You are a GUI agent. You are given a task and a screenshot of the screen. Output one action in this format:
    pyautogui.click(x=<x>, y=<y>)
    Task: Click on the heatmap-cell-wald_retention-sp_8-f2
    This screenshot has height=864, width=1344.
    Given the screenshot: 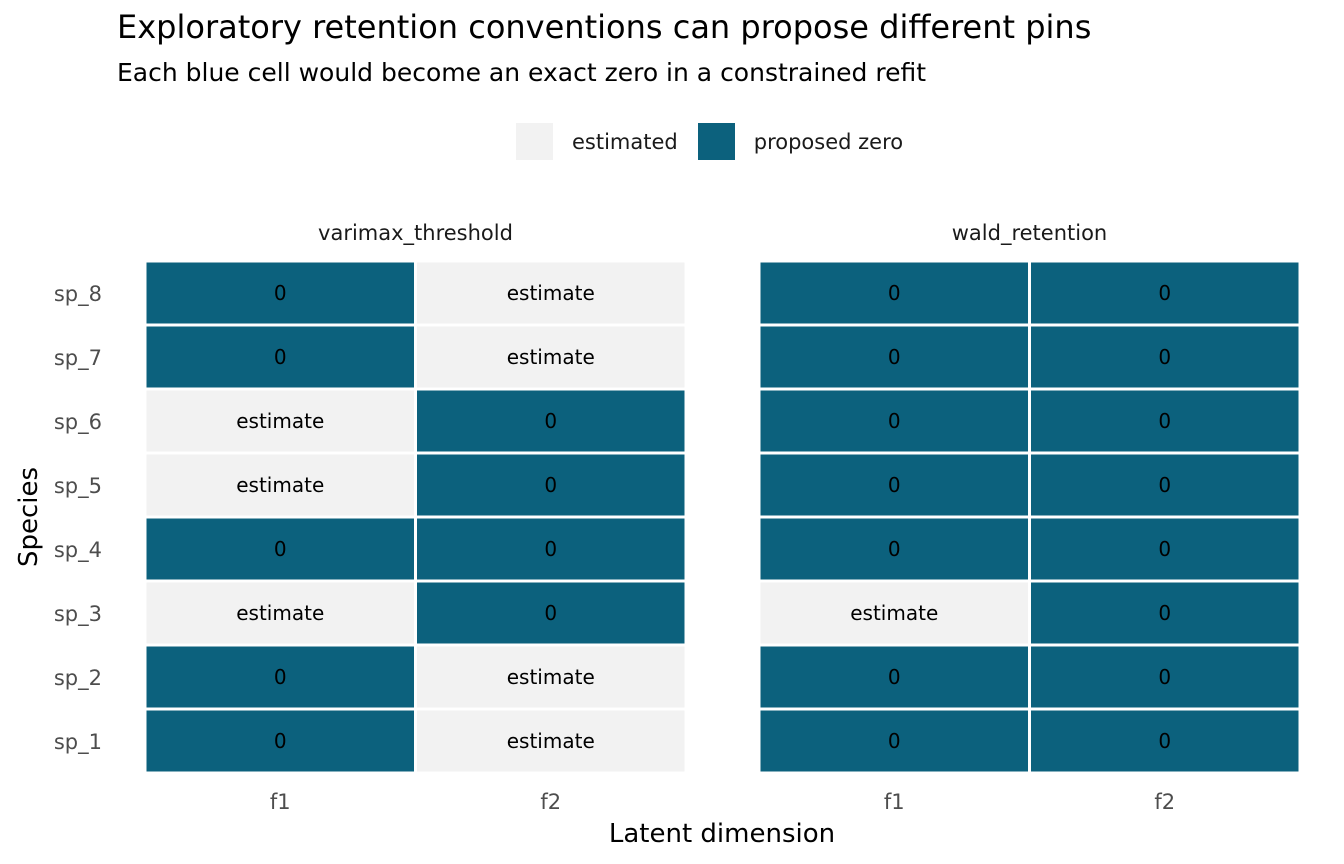 What is the action you would take?
    pyautogui.click(x=1165, y=293)
    